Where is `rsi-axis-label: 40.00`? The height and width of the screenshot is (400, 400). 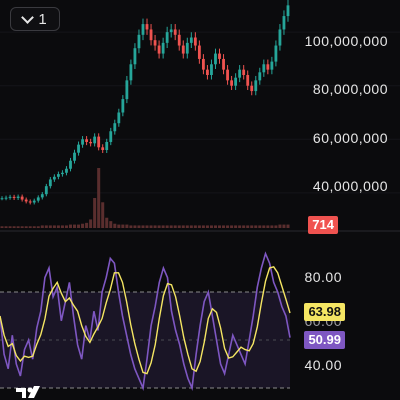
rsi-axis-label: 40.00 is located at coordinates (323, 365).